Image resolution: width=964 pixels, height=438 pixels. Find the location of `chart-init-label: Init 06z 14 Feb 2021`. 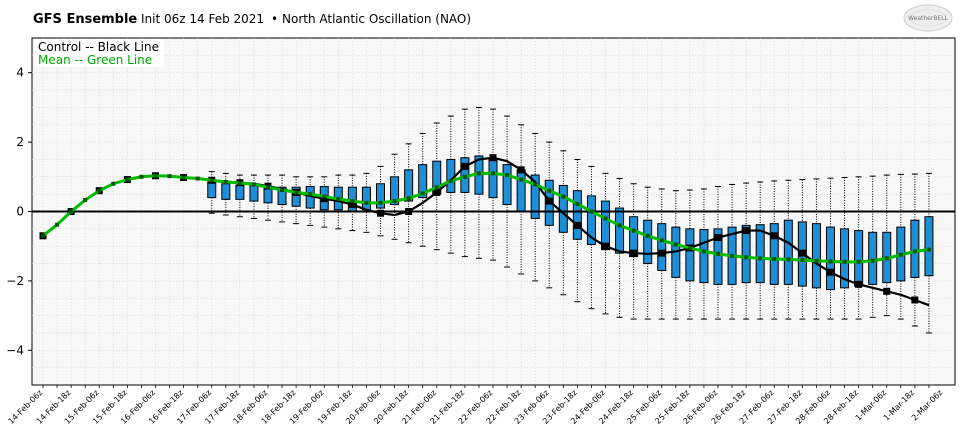

chart-init-label: Init 06z 14 Feb 2021 is located at coordinates (202, 19).